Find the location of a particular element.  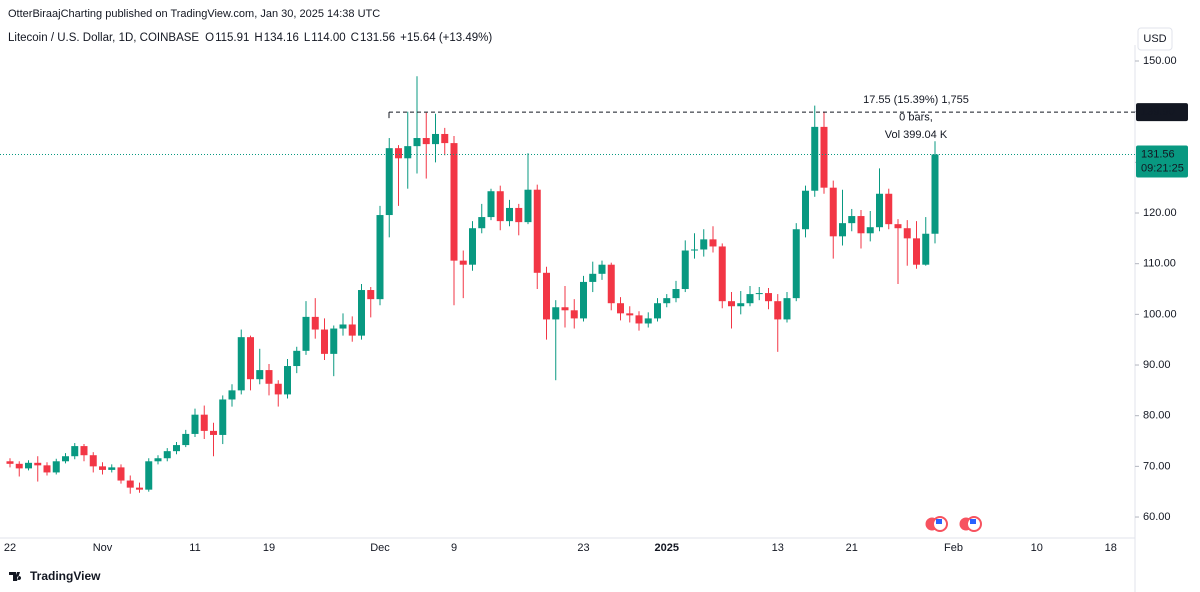

x-tick-label: 13 is located at coordinates (778, 548).